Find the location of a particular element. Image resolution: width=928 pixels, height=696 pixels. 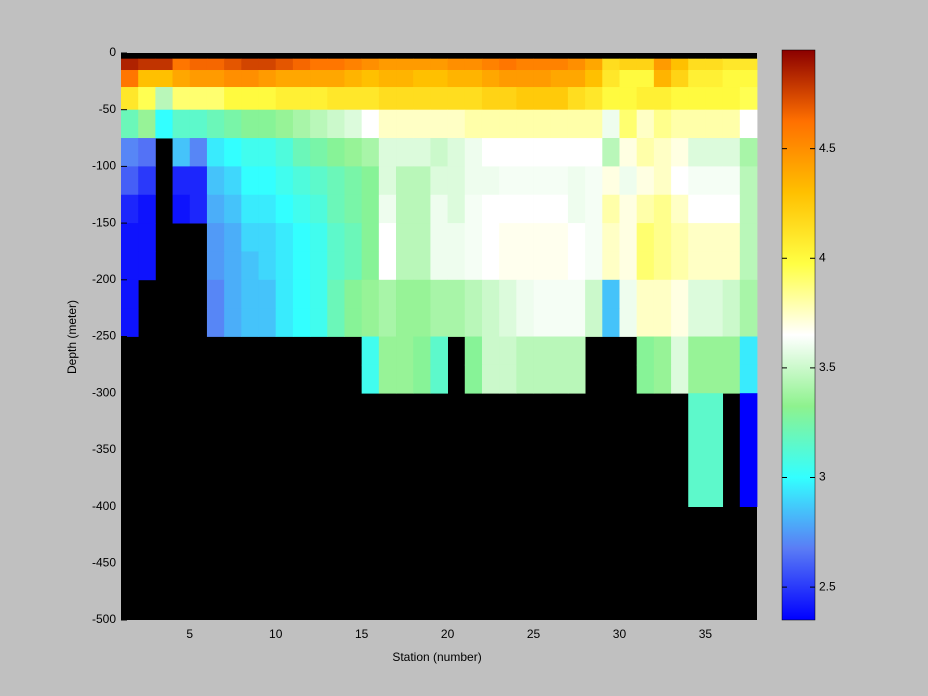

y-tick-label: -300 is located at coordinates (104, 392).